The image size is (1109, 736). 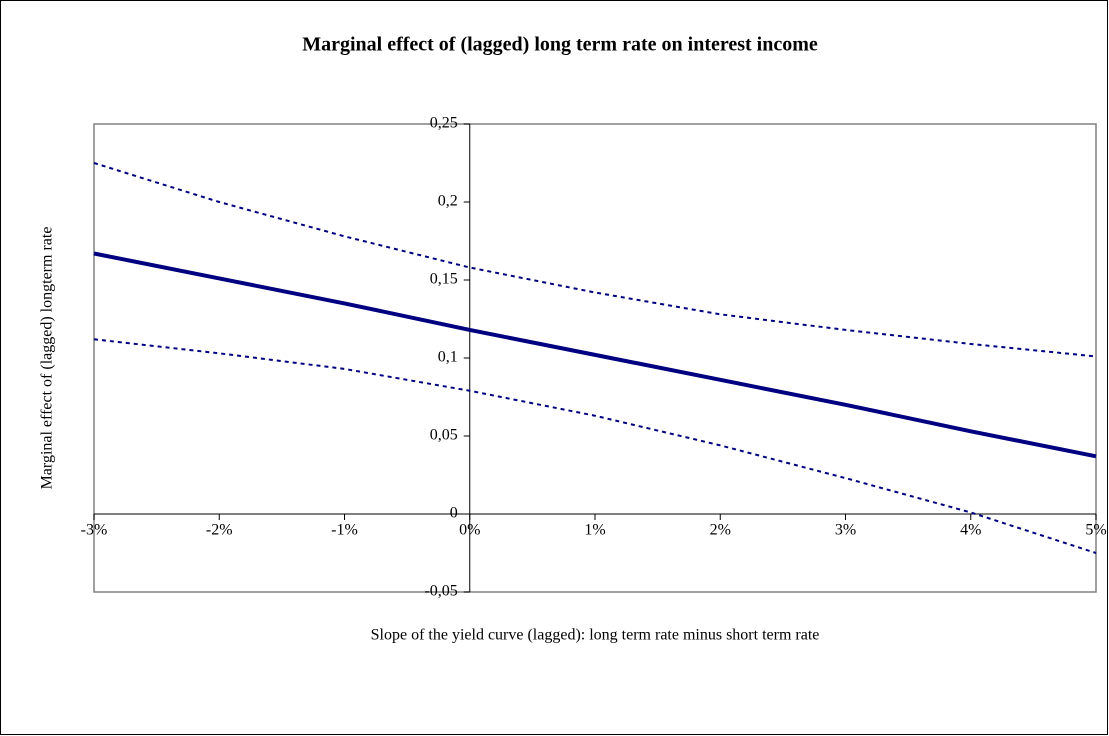 What do you see at coordinates (444, 123) in the screenshot?
I see `y-tick-label: 0,25` at bounding box center [444, 123].